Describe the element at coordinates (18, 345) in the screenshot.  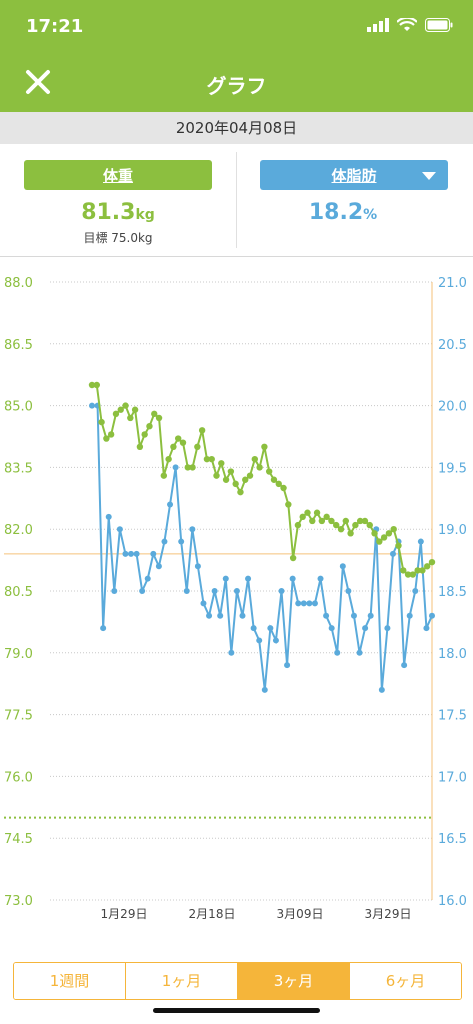
I see `y-tick-left: 86.5` at that location.